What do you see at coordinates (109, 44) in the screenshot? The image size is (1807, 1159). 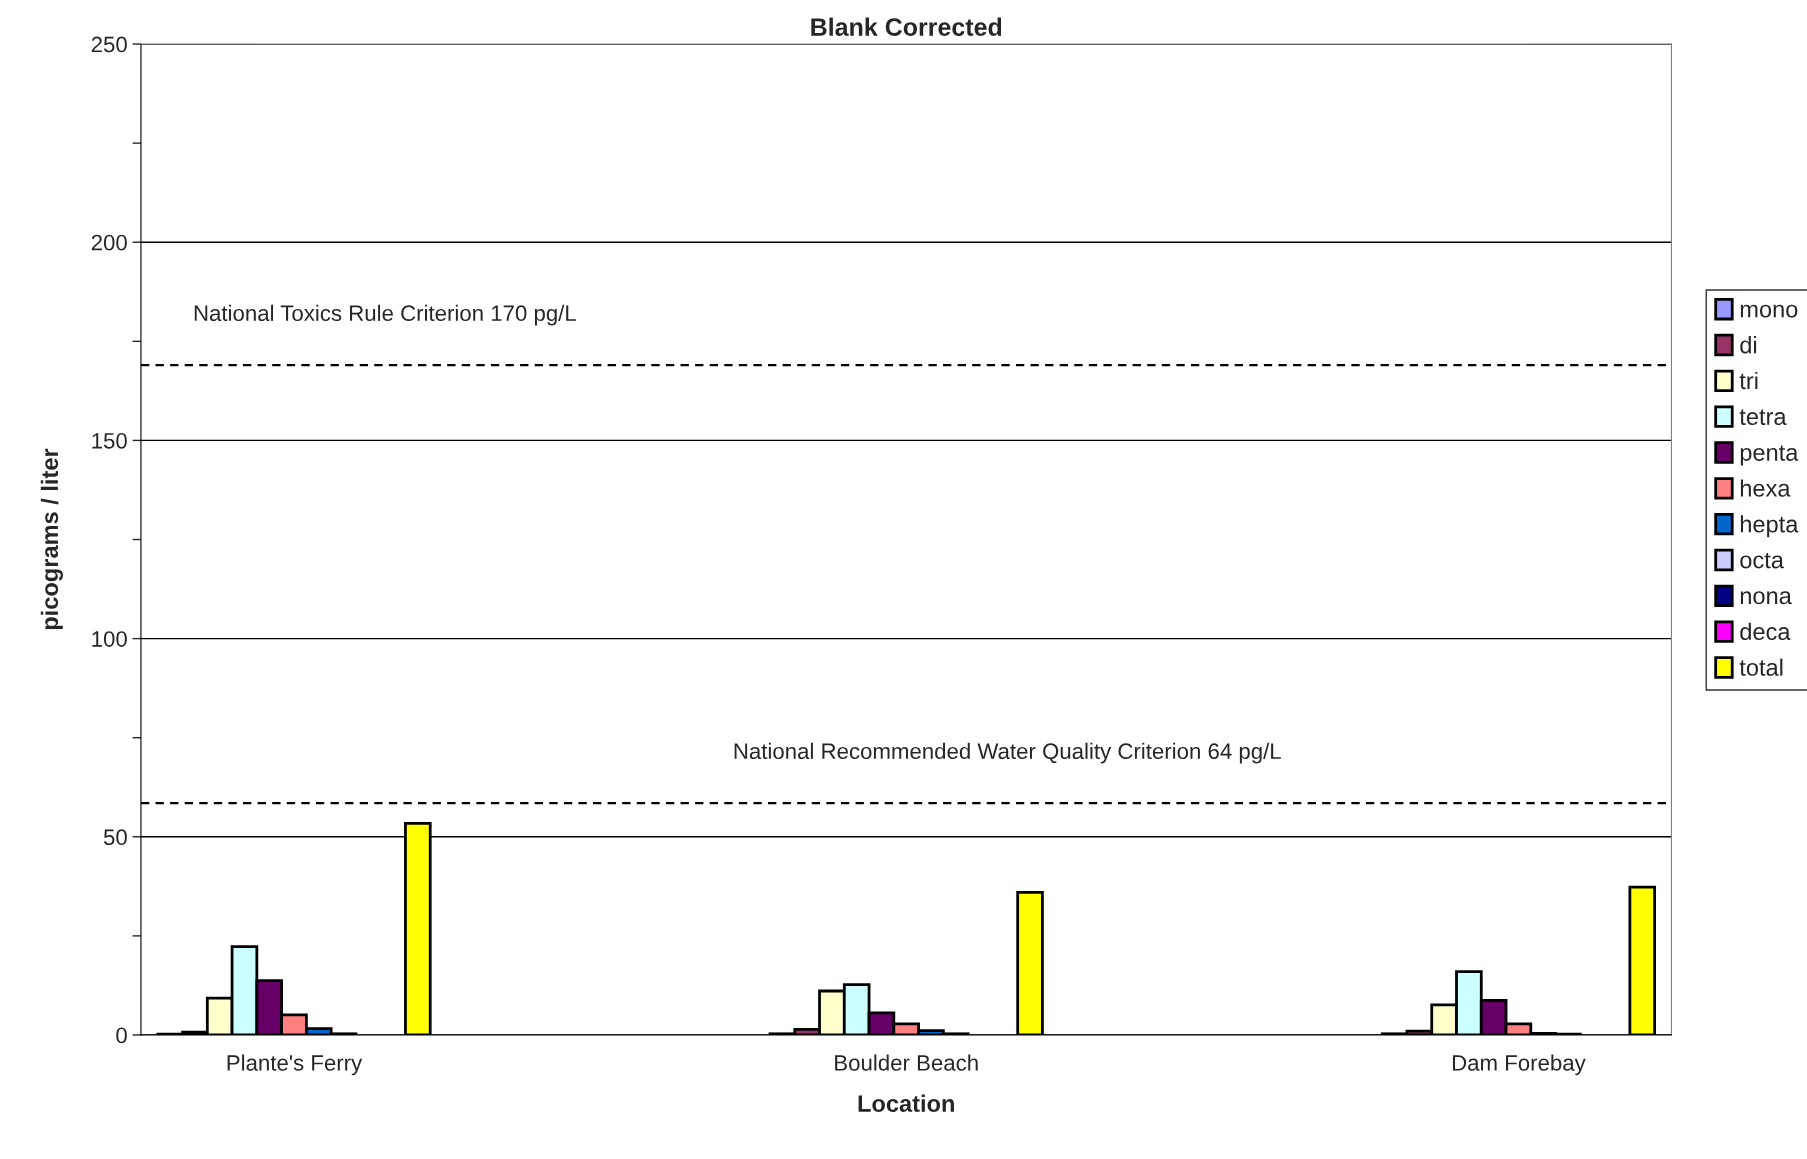 I see `y-tick-label: 250` at bounding box center [109, 44].